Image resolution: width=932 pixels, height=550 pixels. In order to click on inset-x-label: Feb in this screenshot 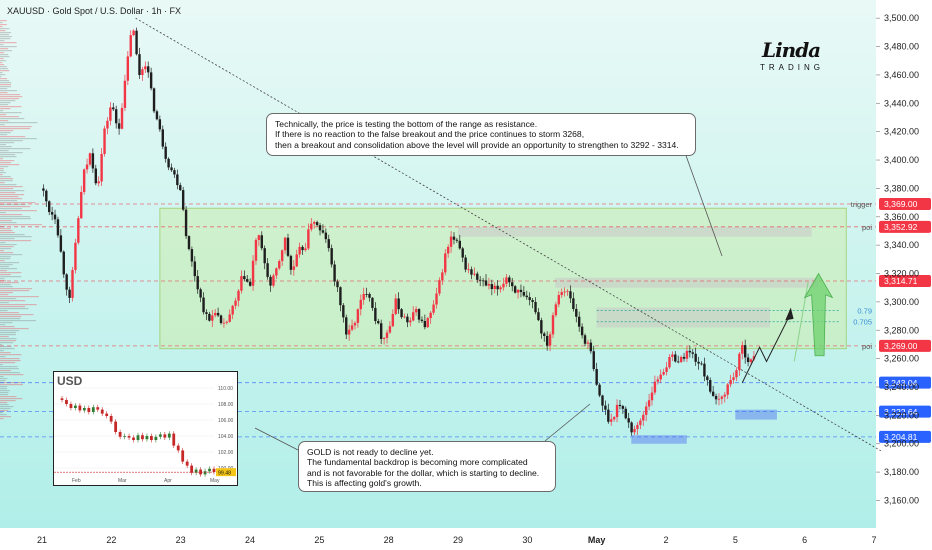, I will do `click(76, 481)`.